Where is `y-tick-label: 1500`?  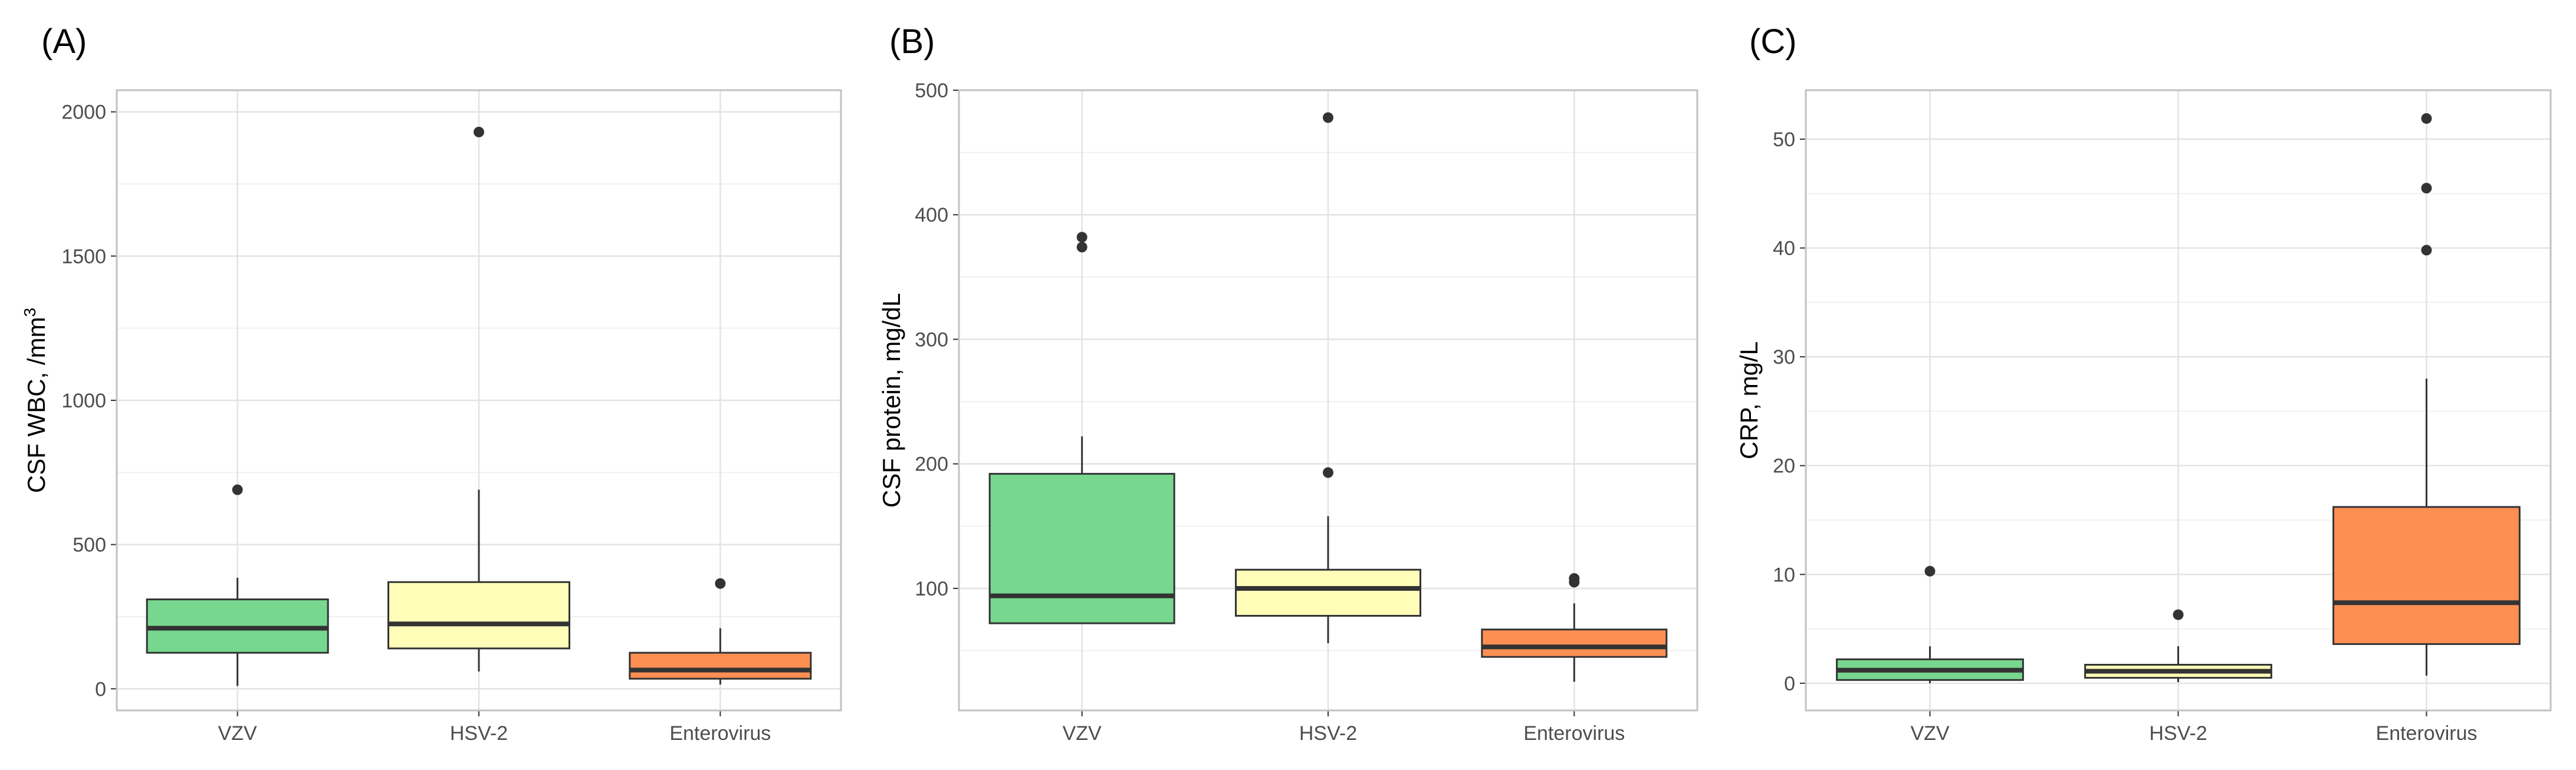
y-tick-label: 1500 is located at coordinates (83, 256).